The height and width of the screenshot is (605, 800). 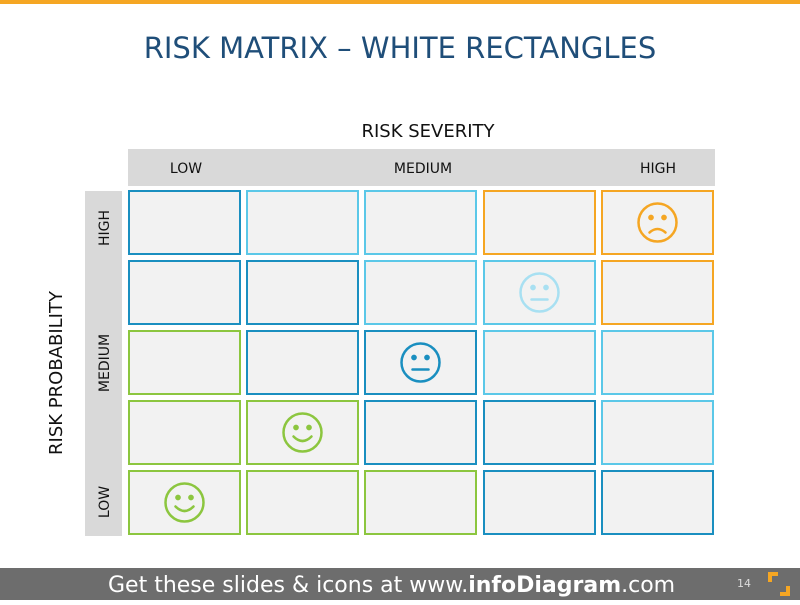 I want to click on severity-level: MEDIUM, so click(x=423, y=169).